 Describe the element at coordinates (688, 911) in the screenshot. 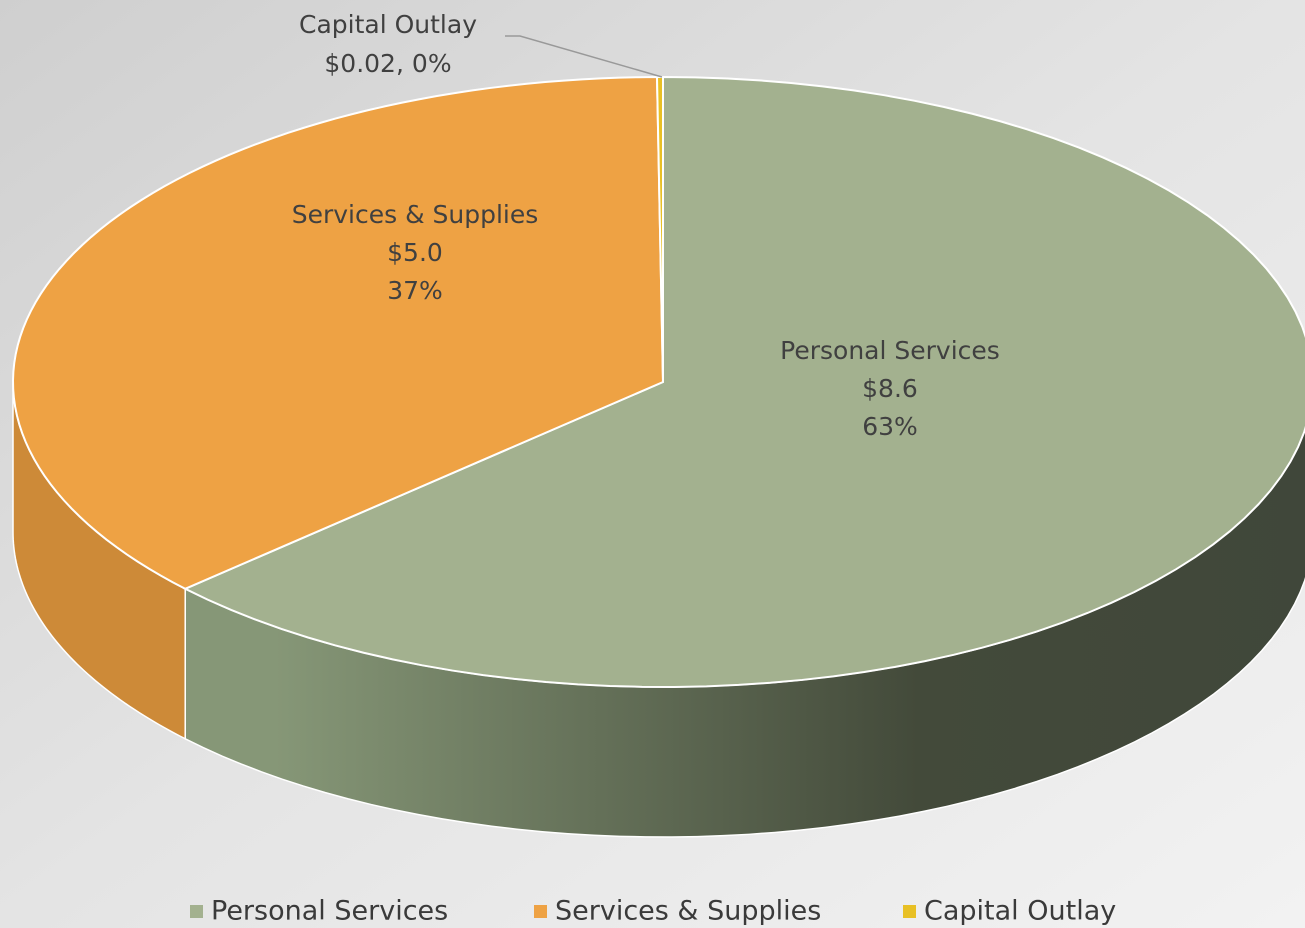

I see `legend-label: Services & Supplies` at that location.